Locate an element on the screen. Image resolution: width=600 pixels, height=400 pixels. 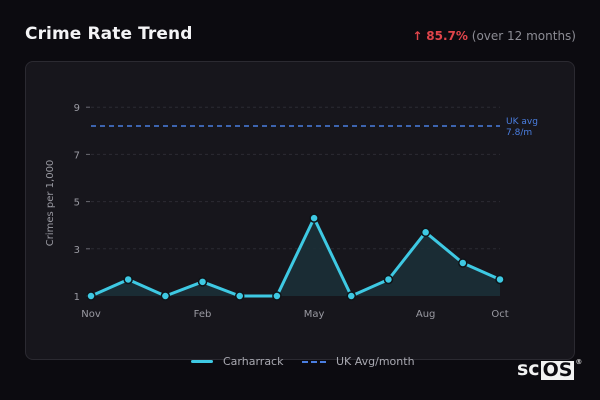
dashed-line-swatch-icon is located at coordinates (314, 361).